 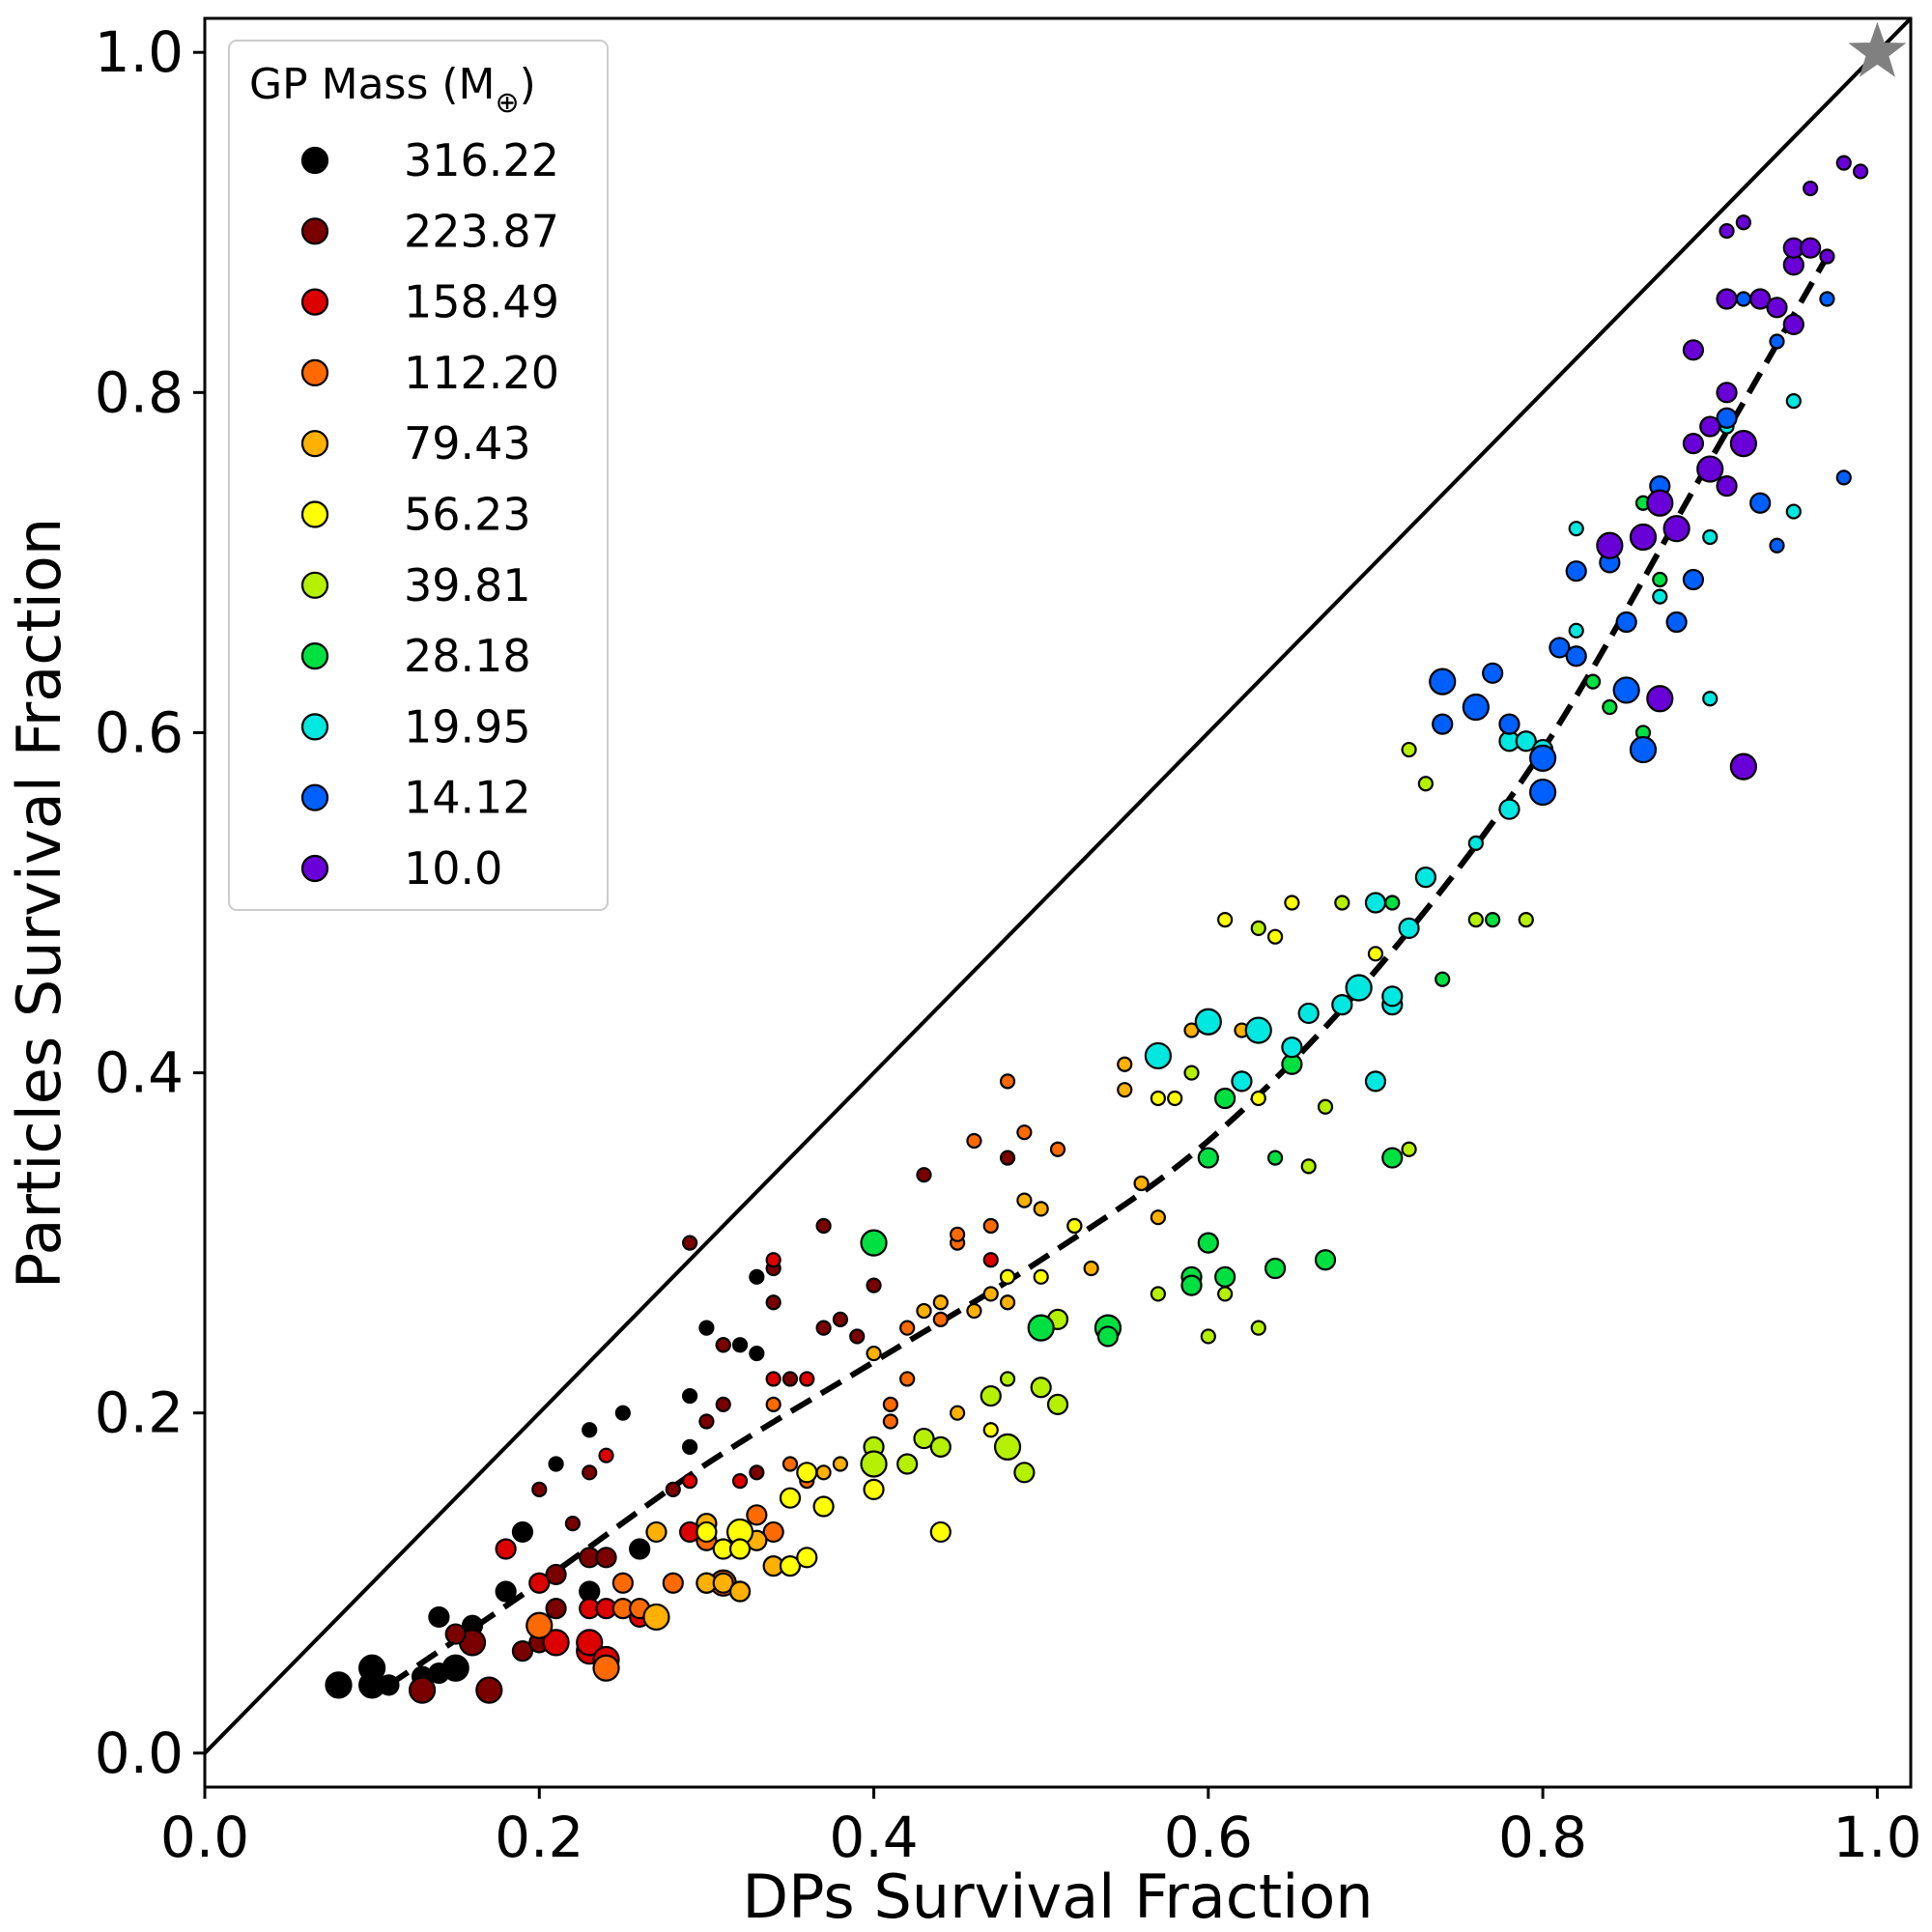 I want to click on star-point, so click(x=1877, y=49).